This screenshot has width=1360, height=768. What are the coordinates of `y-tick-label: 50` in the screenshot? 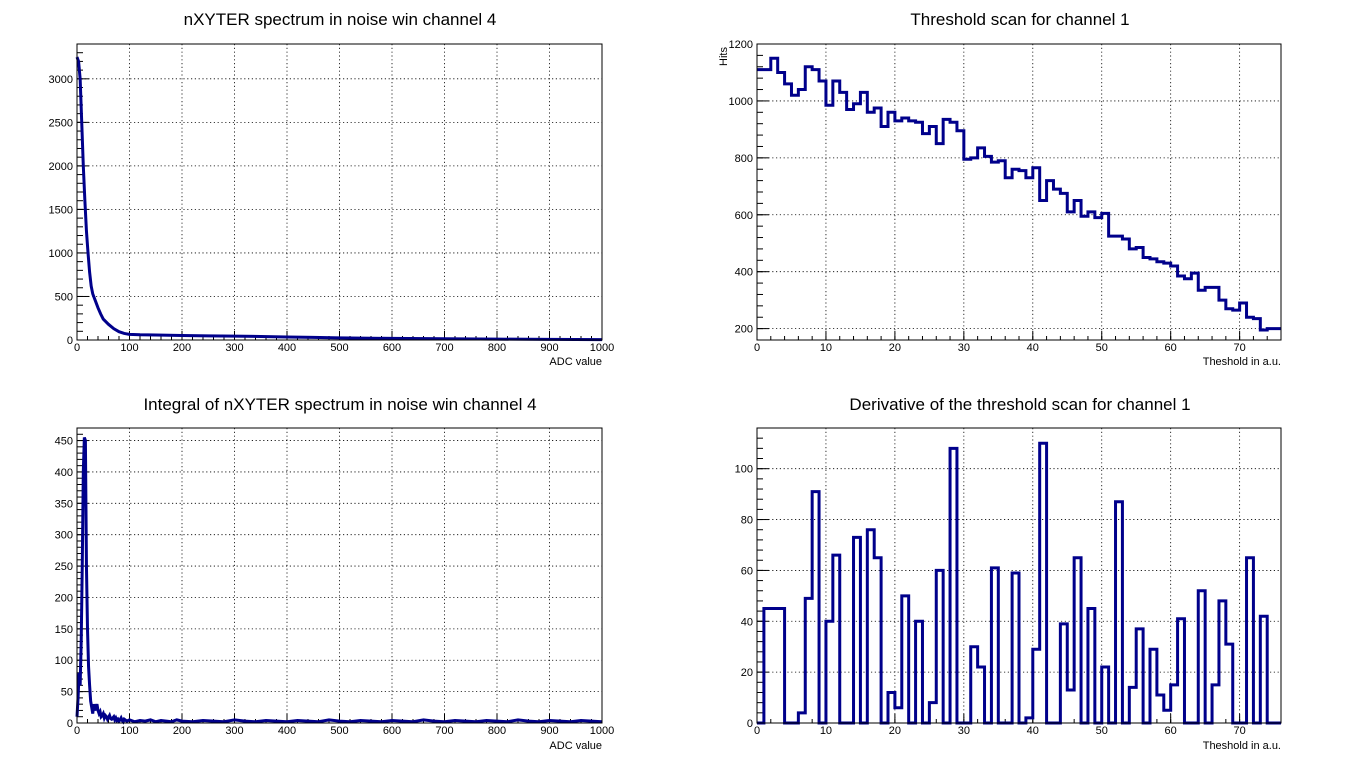 It's located at (67, 693).